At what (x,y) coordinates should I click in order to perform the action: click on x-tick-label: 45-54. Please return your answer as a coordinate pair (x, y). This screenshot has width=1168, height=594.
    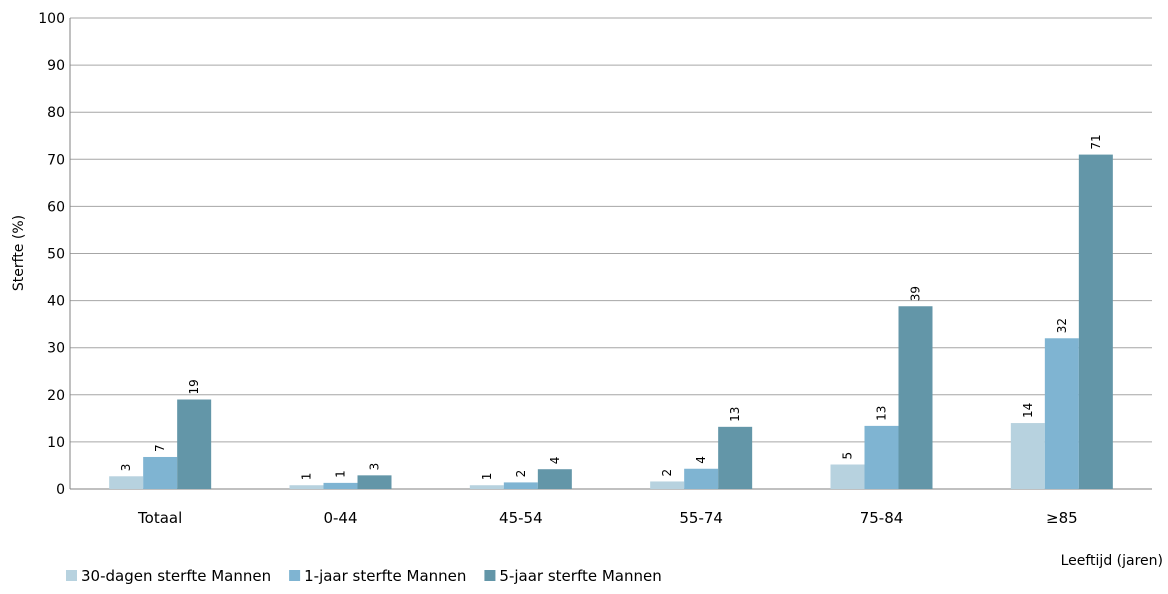
    Looking at the image, I should click on (521, 518).